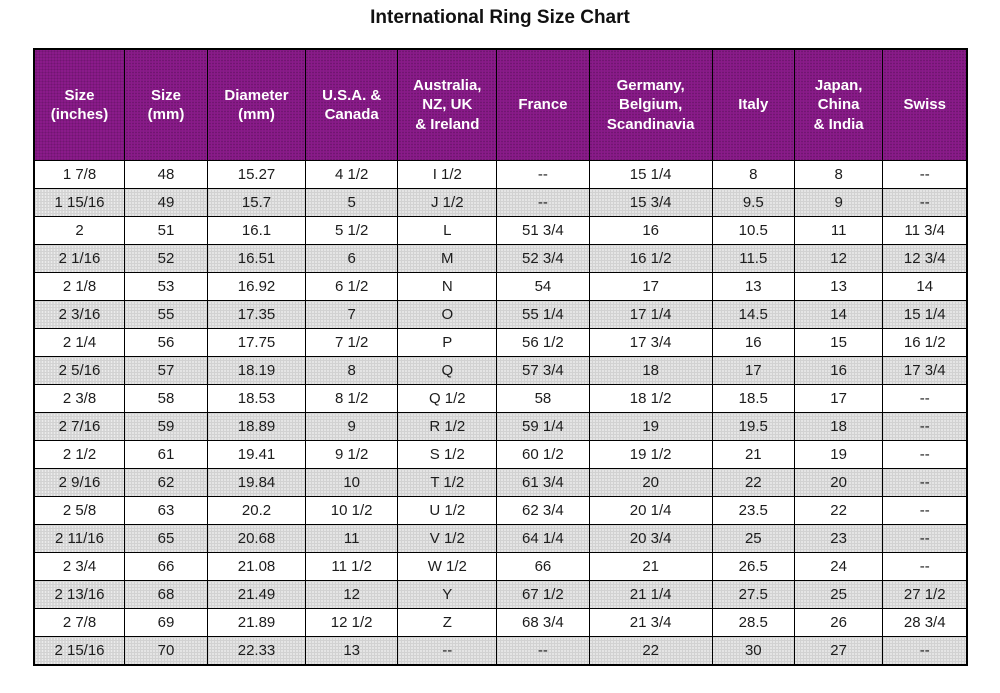 This screenshot has width=1000, height=693. I want to click on table-cell: 21.49, so click(256, 594).